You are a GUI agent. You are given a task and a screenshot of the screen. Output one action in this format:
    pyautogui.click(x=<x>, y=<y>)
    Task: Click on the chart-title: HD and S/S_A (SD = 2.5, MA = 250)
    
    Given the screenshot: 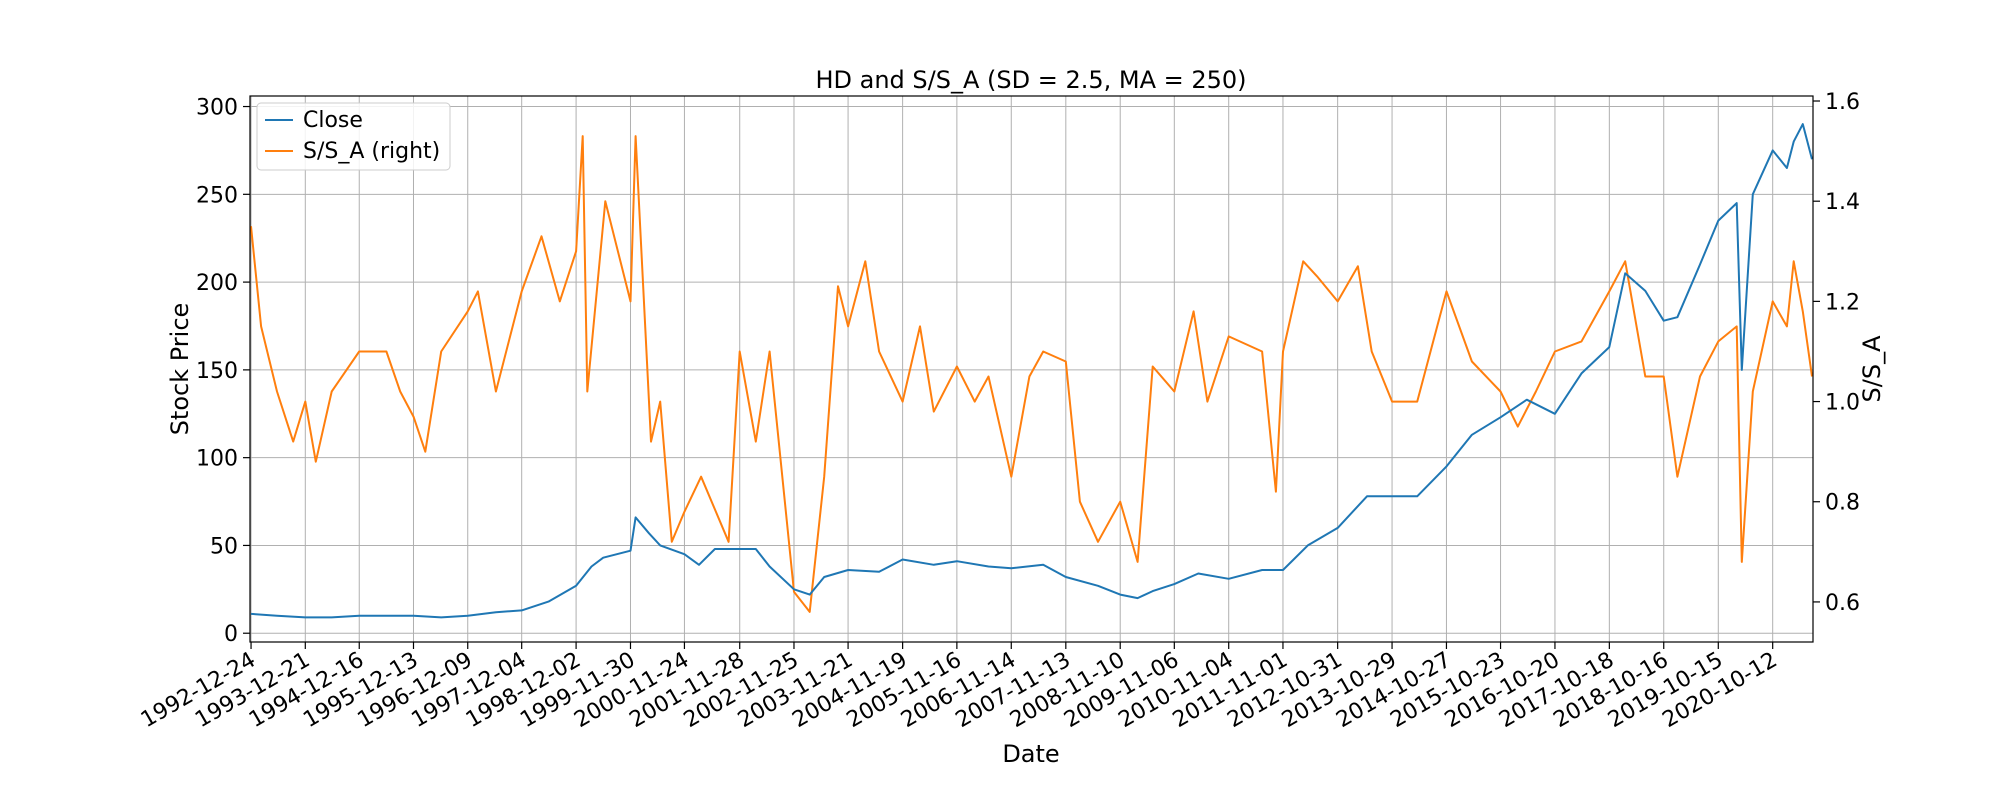 What is the action you would take?
    pyautogui.click(x=1030, y=80)
    